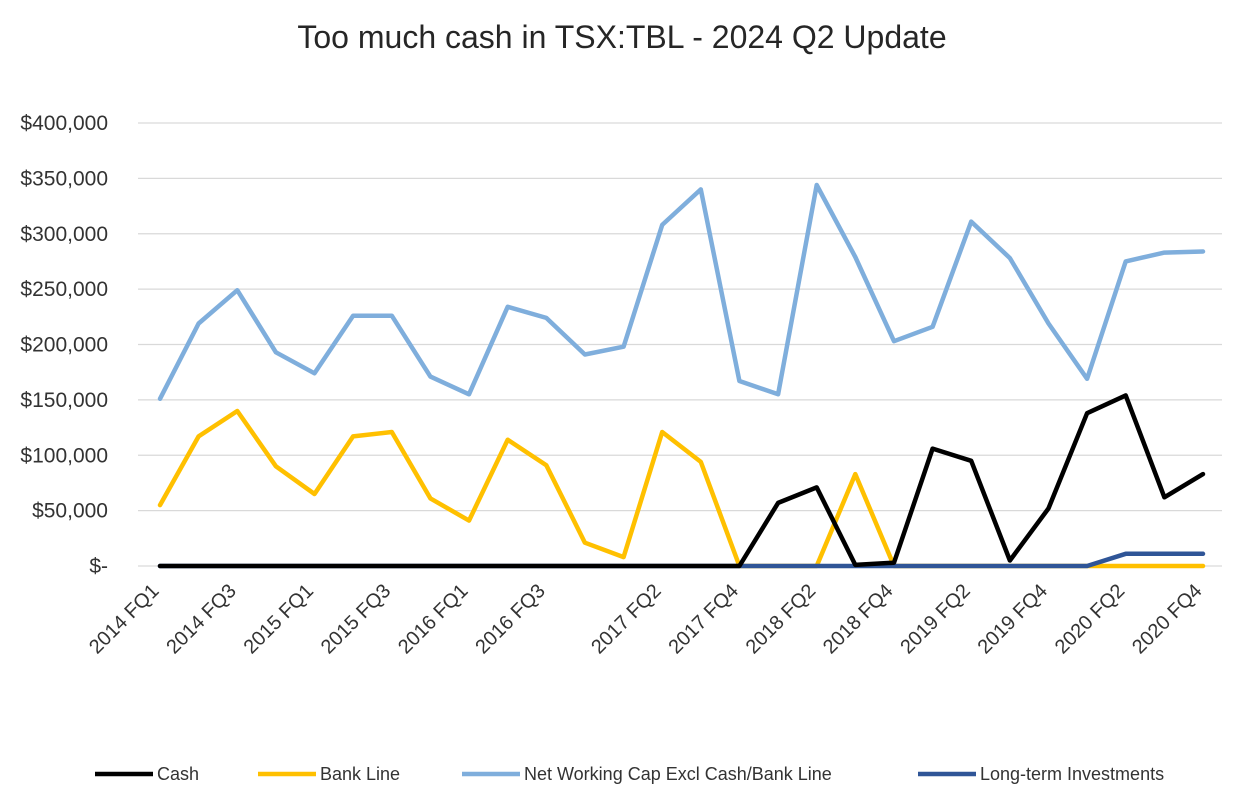 The height and width of the screenshot is (796, 1234). Describe the element at coordinates (935, 619) in the screenshot. I see `x-tick-label: 2019 FQ2` at that location.